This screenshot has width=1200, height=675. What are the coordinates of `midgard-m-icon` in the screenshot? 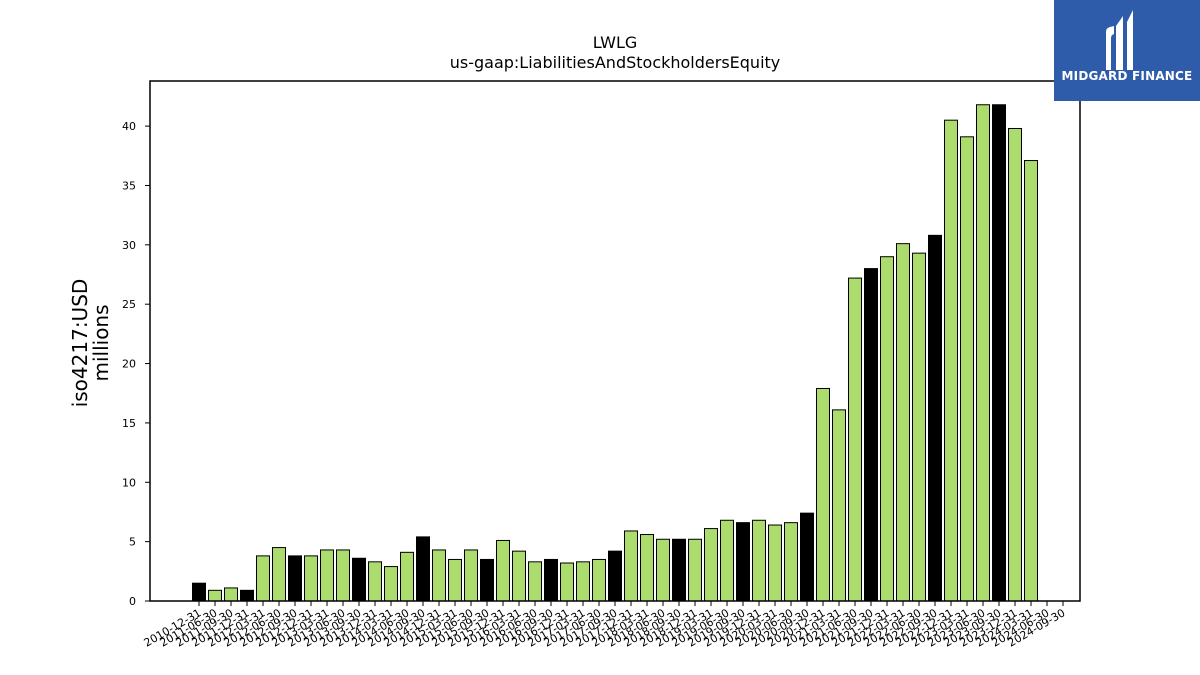 It's located at (1119, 40).